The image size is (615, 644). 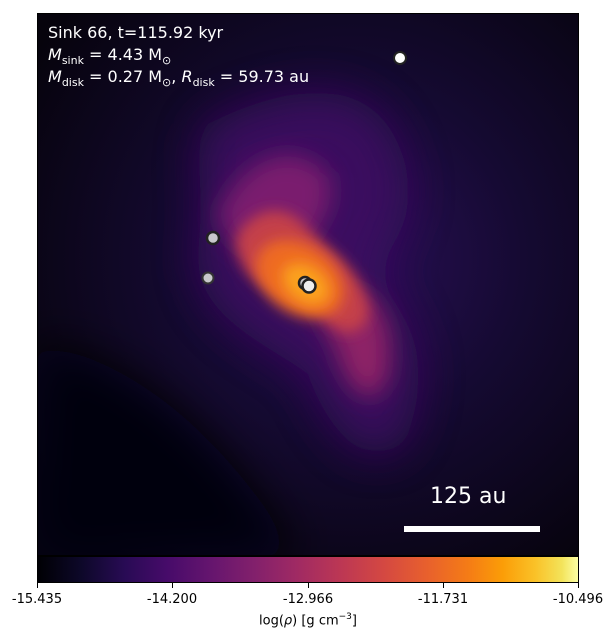 I want to click on colorbar-label-prefix: log(, so click(x=271, y=621).